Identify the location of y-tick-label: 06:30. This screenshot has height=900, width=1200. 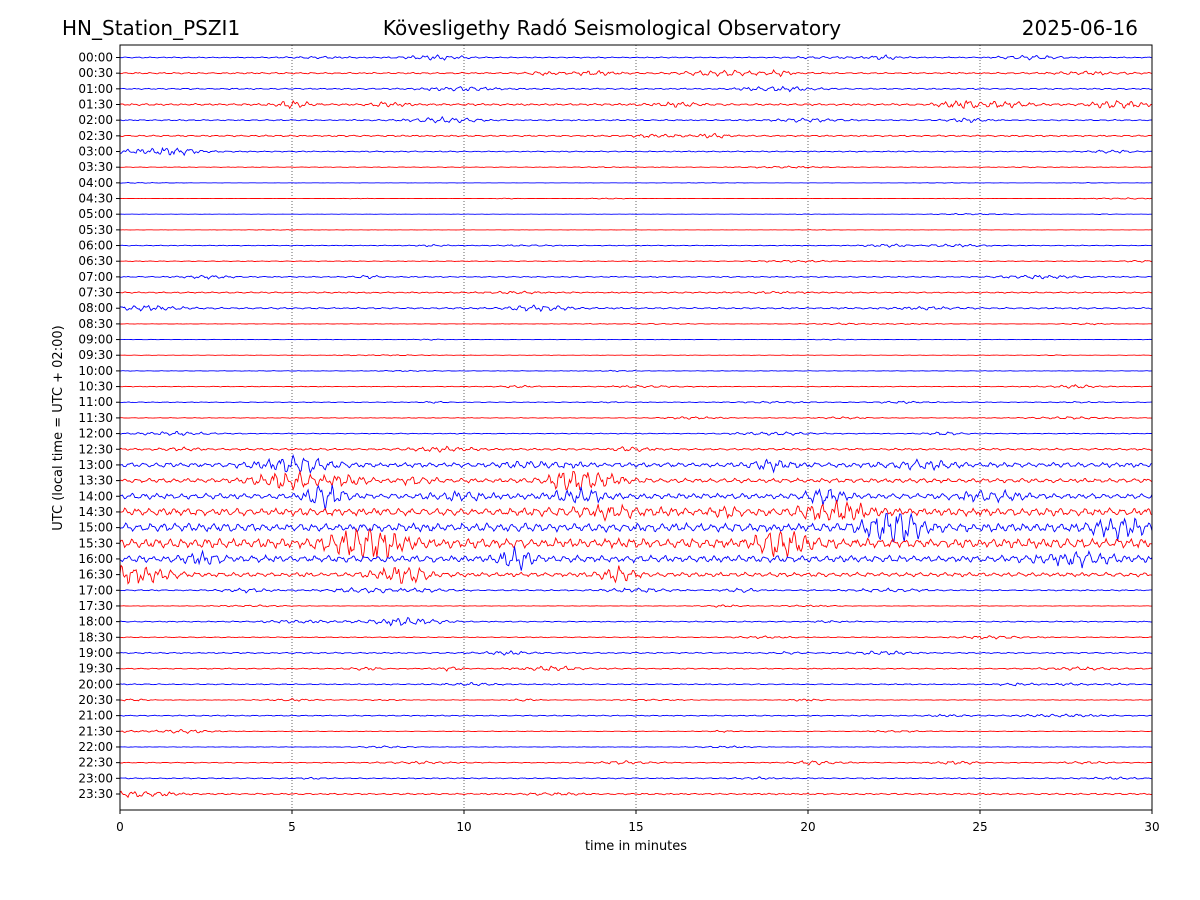
(95, 261).